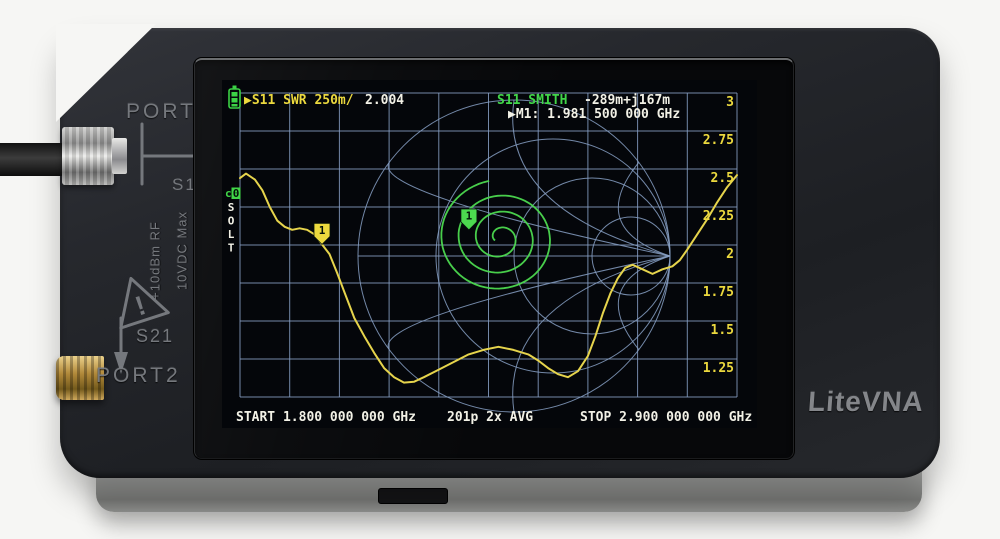 Image resolution: width=1000 pixels, height=539 pixels. I want to click on svg-text: S, so click(231, 207).